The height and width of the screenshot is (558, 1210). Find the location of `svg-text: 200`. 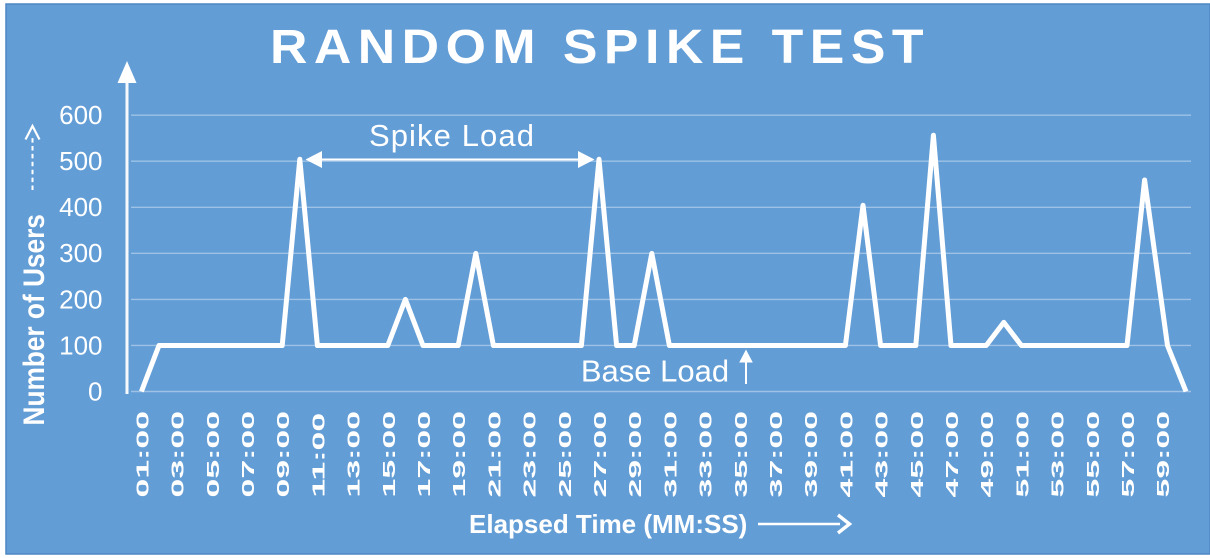

svg-text: 200 is located at coordinates (80, 299).